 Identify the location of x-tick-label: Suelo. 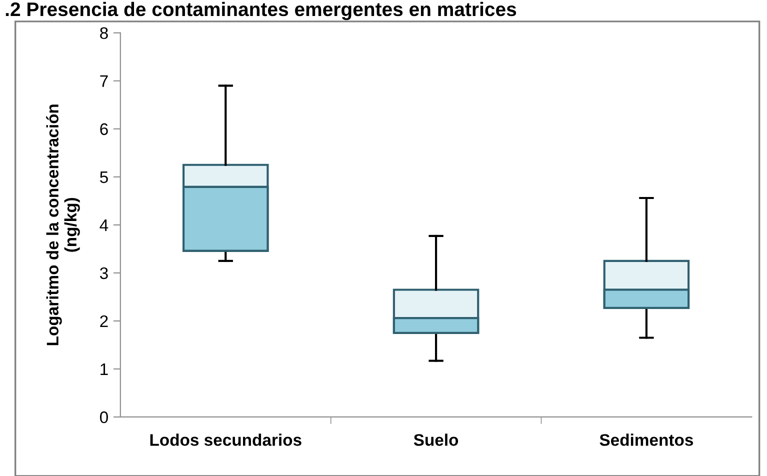
(436, 440).